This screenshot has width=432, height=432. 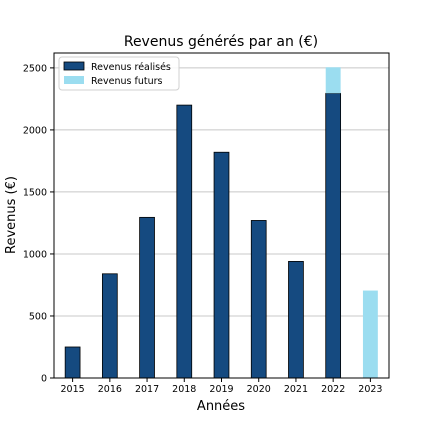 I want to click on y-tick-labels: 0 500 1000 1500 2000 2500, so click(x=35, y=223).